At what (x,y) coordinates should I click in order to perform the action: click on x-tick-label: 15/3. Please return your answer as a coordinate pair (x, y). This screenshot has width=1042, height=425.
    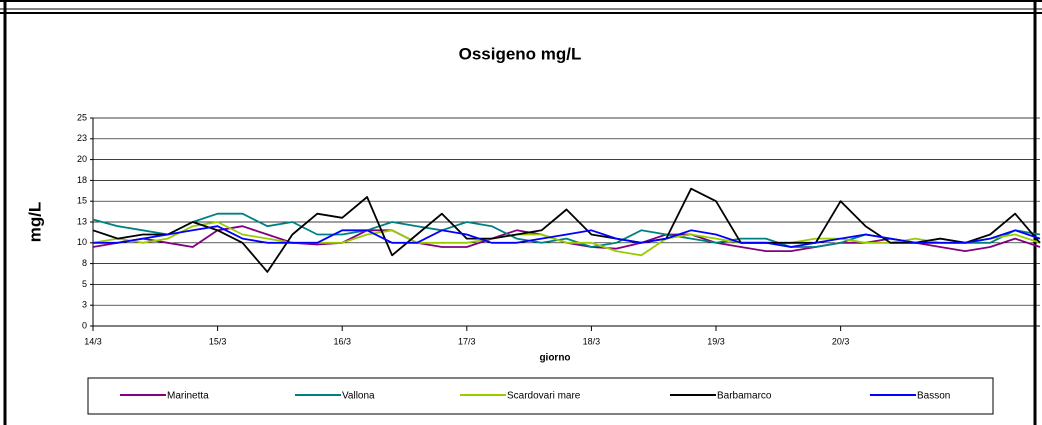
    Looking at the image, I should click on (218, 341).